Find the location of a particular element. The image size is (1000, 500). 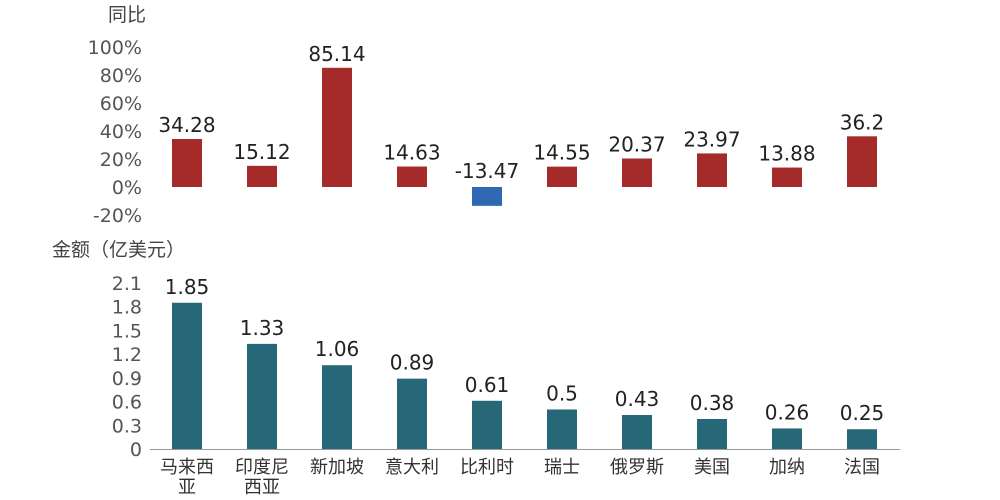

yoy-y-tick-label: 40% is located at coordinates (121, 132).